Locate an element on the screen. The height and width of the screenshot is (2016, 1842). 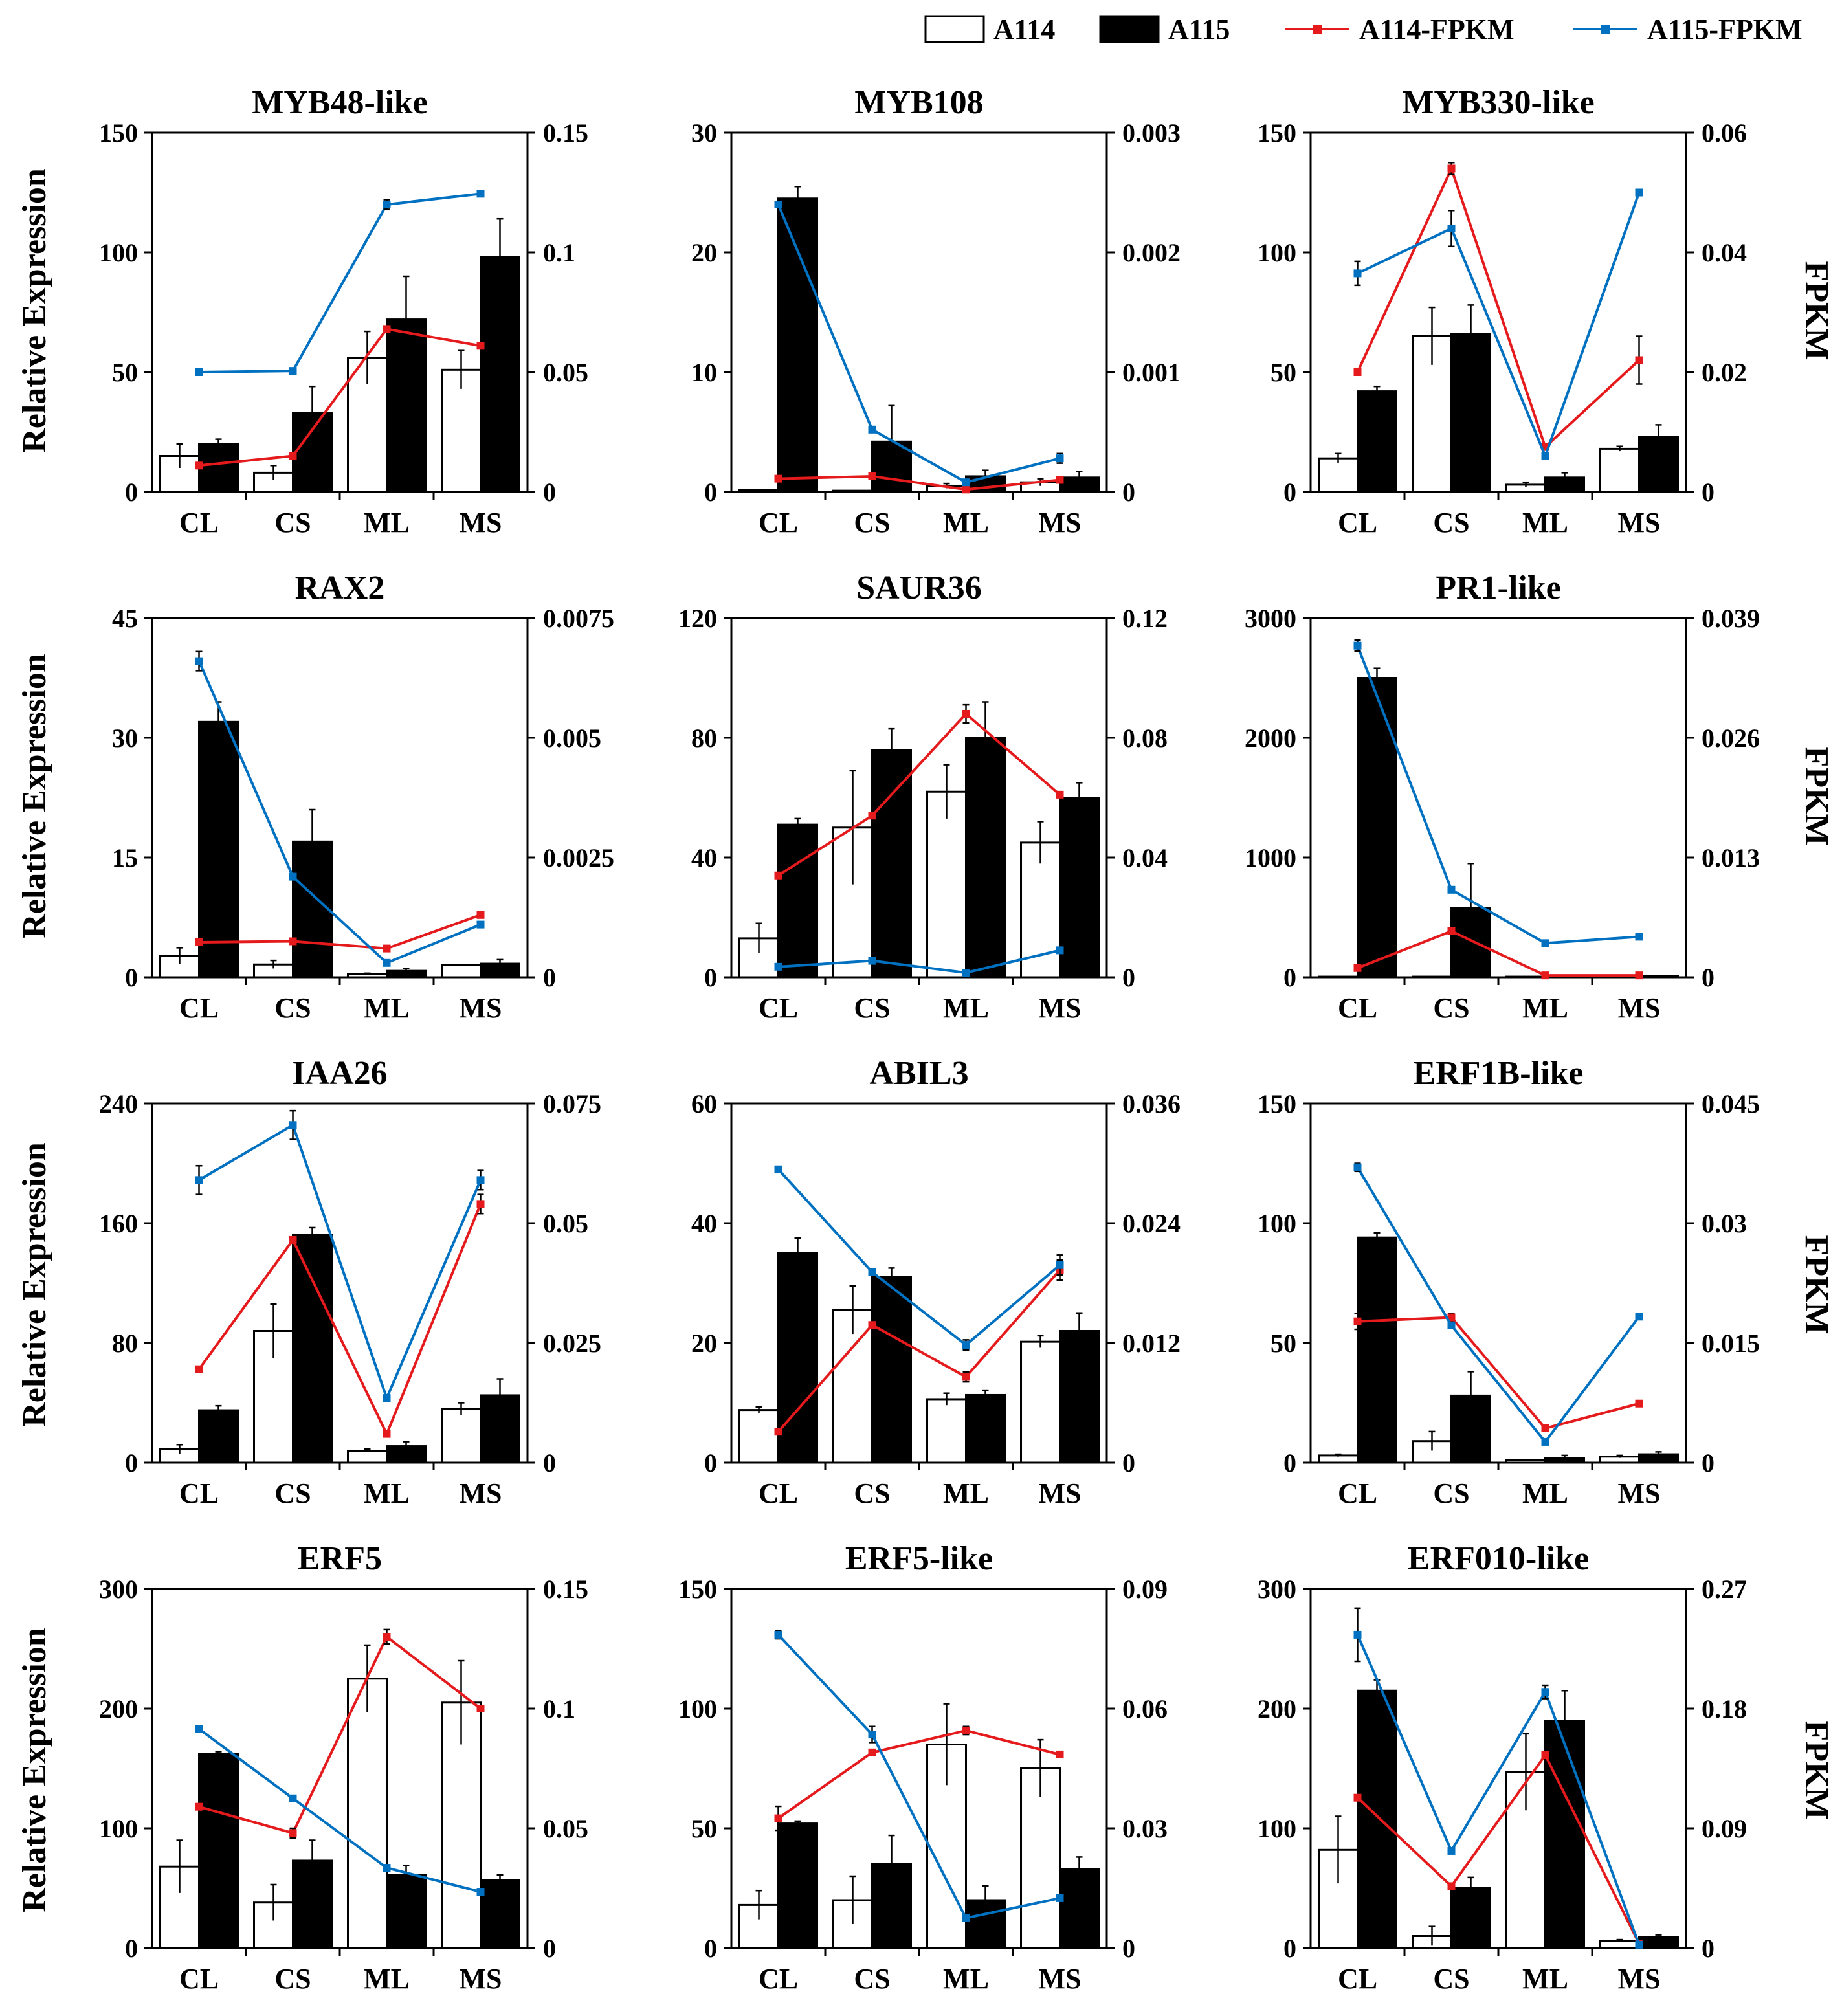
y2-tick-label: 0.1 is located at coordinates (559, 1708).